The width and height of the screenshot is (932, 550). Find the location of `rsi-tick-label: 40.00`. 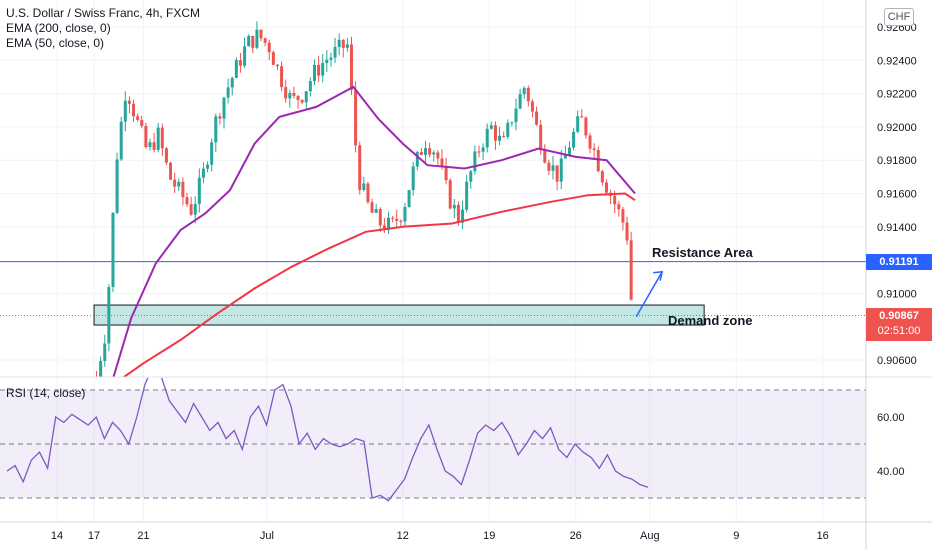

rsi-tick-label: 40.00 is located at coordinates (891, 472).